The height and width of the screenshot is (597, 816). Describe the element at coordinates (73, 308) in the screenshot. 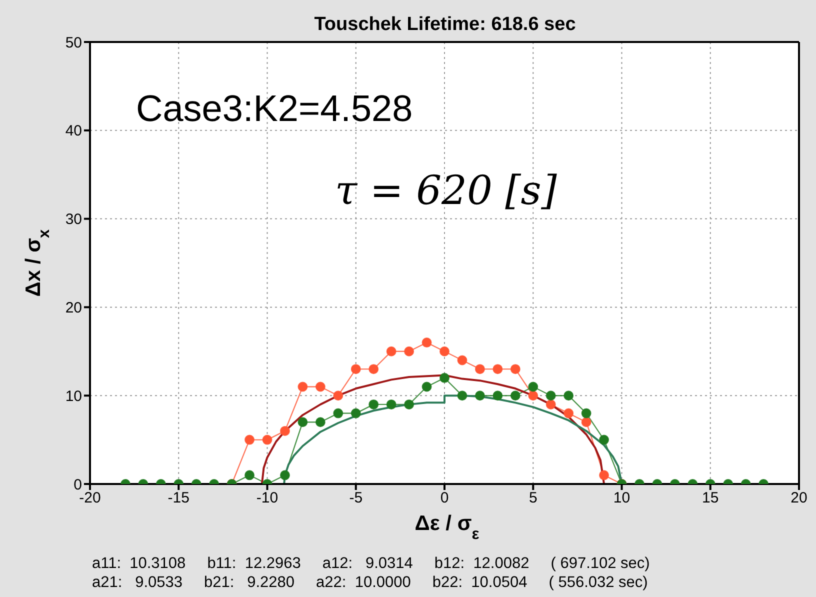

I see `y-tick-label: 20` at that location.